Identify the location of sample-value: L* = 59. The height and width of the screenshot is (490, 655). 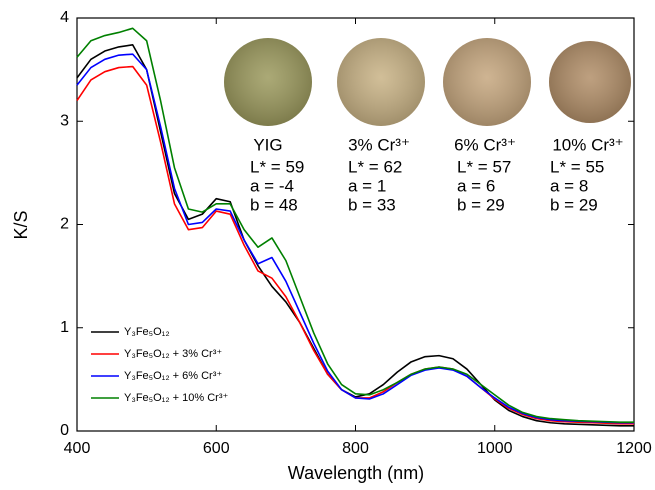
(277, 166).